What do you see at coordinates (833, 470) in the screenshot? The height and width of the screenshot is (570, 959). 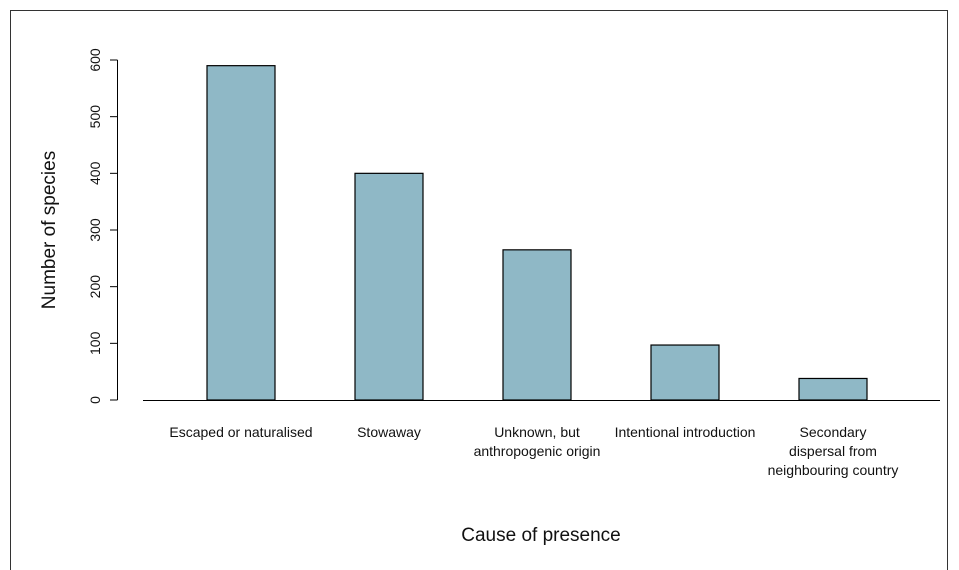 I see `category-label-4-line-2: neighbouring country` at bounding box center [833, 470].